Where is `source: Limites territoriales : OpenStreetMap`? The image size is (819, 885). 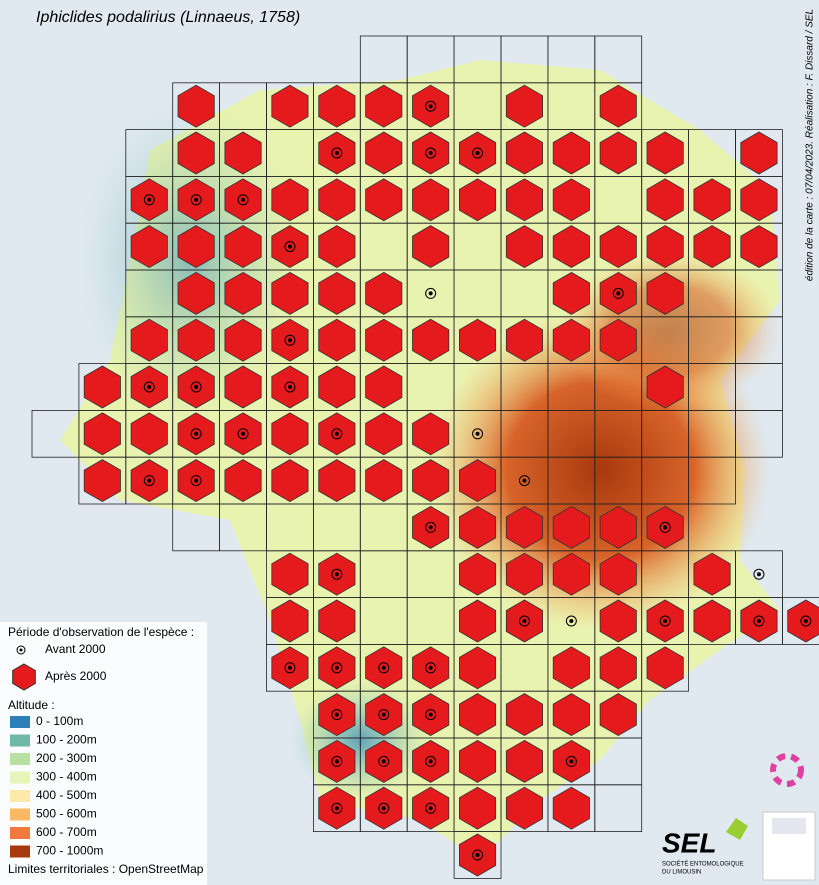 source: Limites territoriales : OpenStreetMap is located at coordinates (106, 869).